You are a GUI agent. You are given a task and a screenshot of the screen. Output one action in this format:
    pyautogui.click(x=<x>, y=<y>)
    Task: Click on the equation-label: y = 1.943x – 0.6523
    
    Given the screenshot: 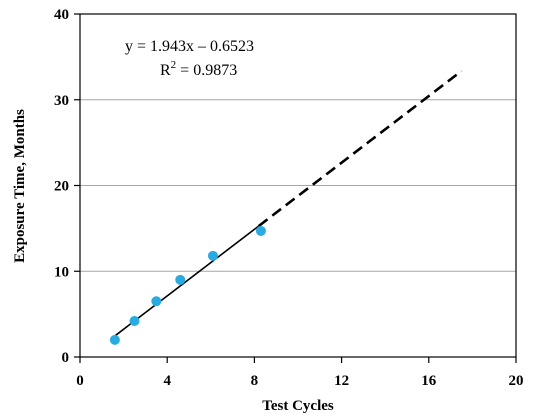 What is the action you would take?
    pyautogui.click(x=189, y=46)
    